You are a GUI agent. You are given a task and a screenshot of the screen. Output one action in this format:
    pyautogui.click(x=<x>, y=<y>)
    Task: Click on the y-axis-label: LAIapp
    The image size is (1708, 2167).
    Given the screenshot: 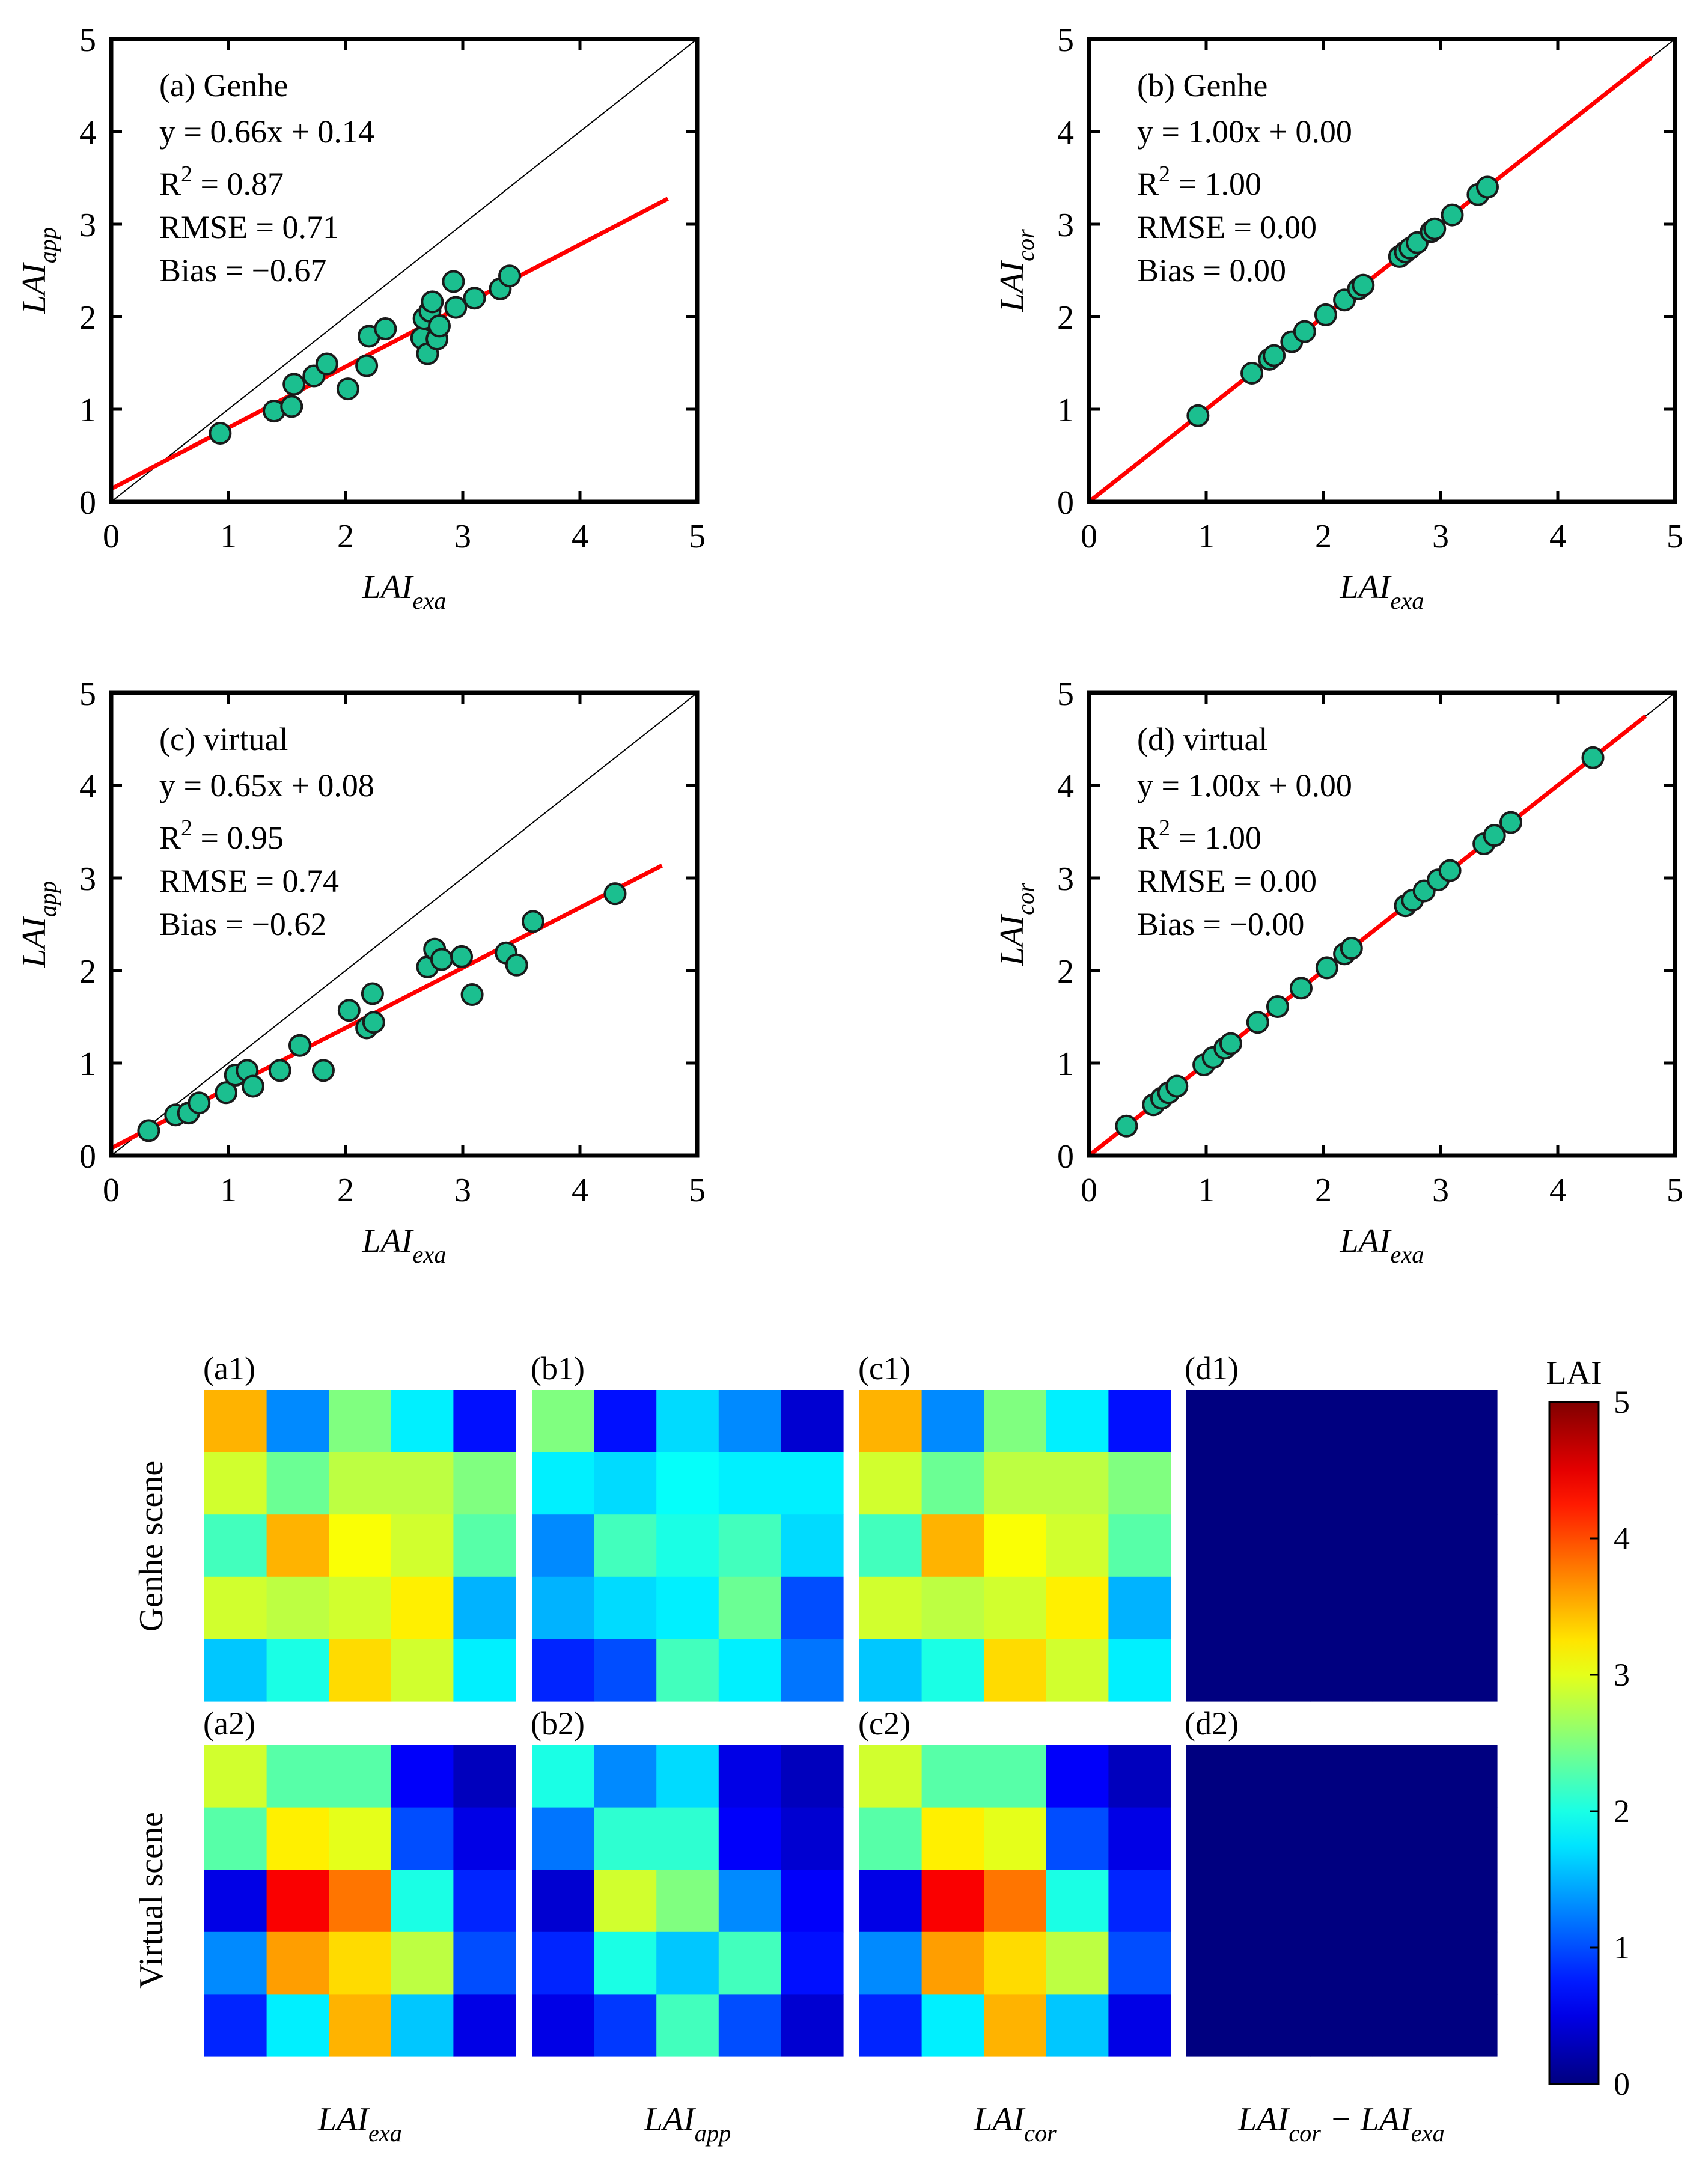 What is the action you would take?
    pyautogui.click(x=38, y=925)
    